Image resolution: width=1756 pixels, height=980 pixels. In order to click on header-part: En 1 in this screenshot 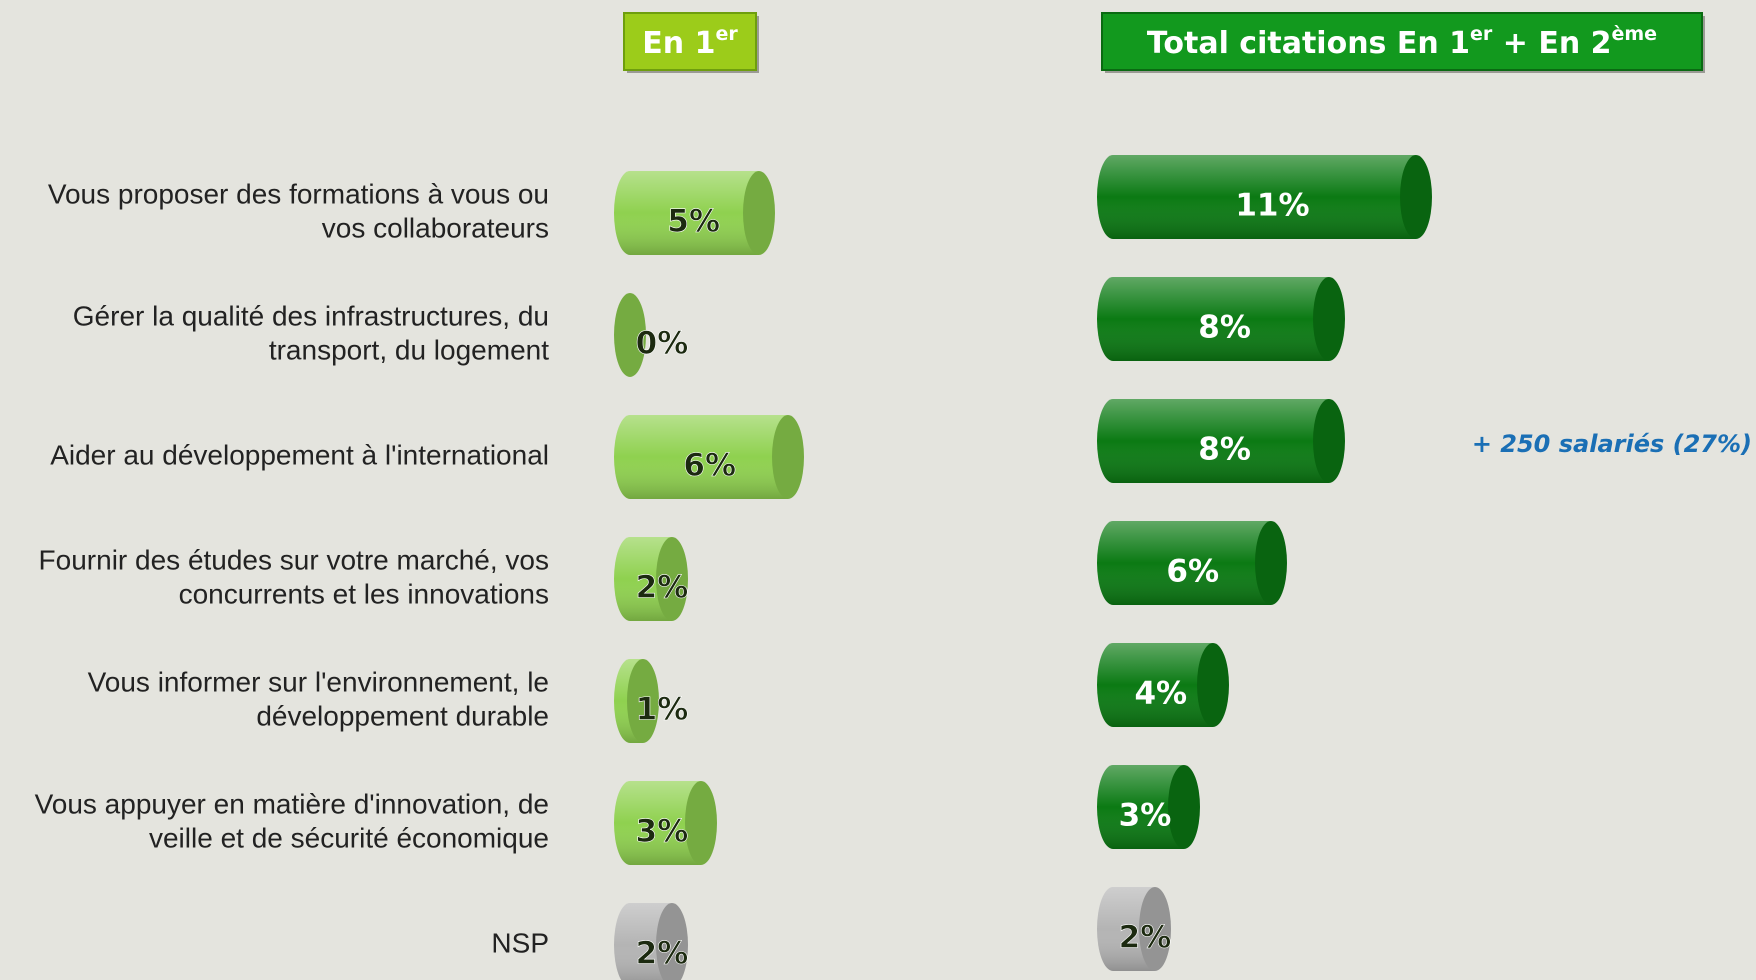, I will do `click(678, 43)`.